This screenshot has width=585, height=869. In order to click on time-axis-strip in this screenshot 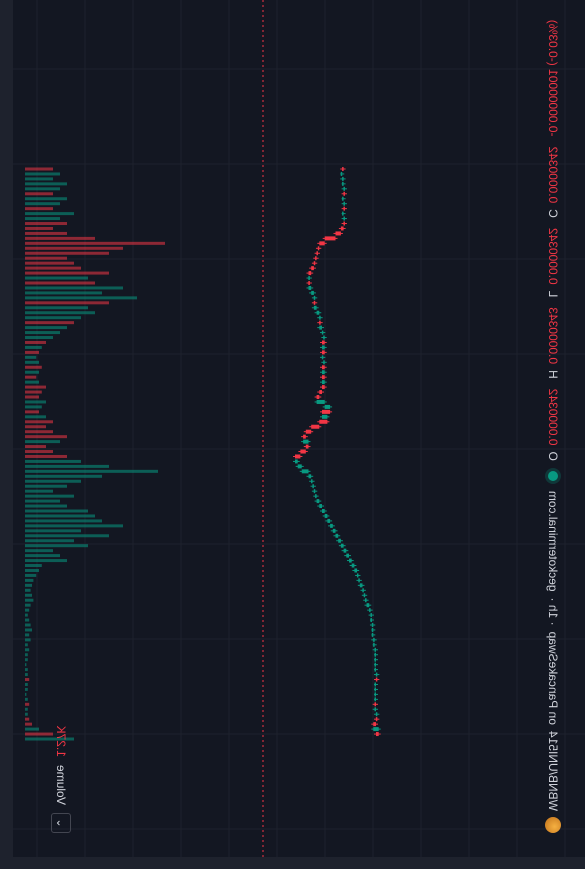, I will do `click(6, 434)`.